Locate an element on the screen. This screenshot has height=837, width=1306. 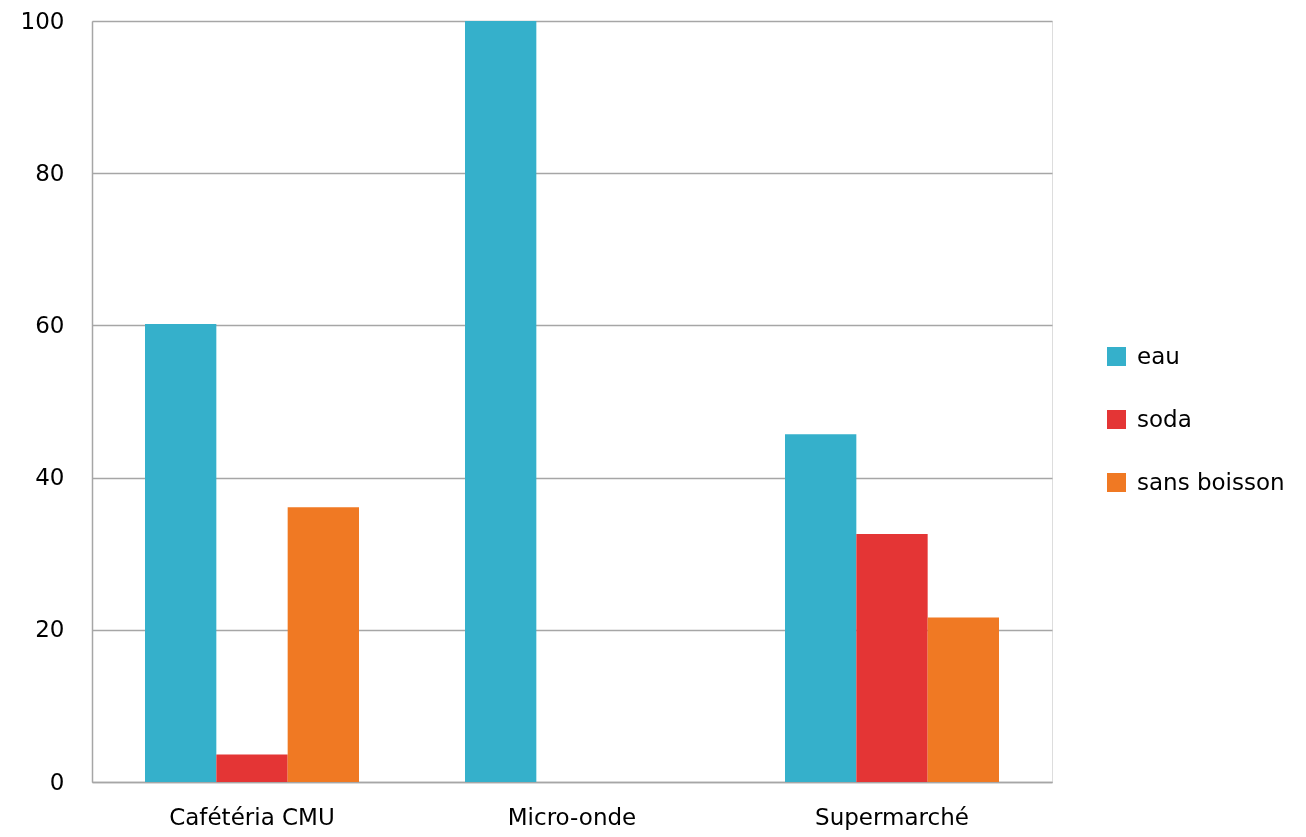
y-tick-label: 40 is located at coordinates (50, 477).